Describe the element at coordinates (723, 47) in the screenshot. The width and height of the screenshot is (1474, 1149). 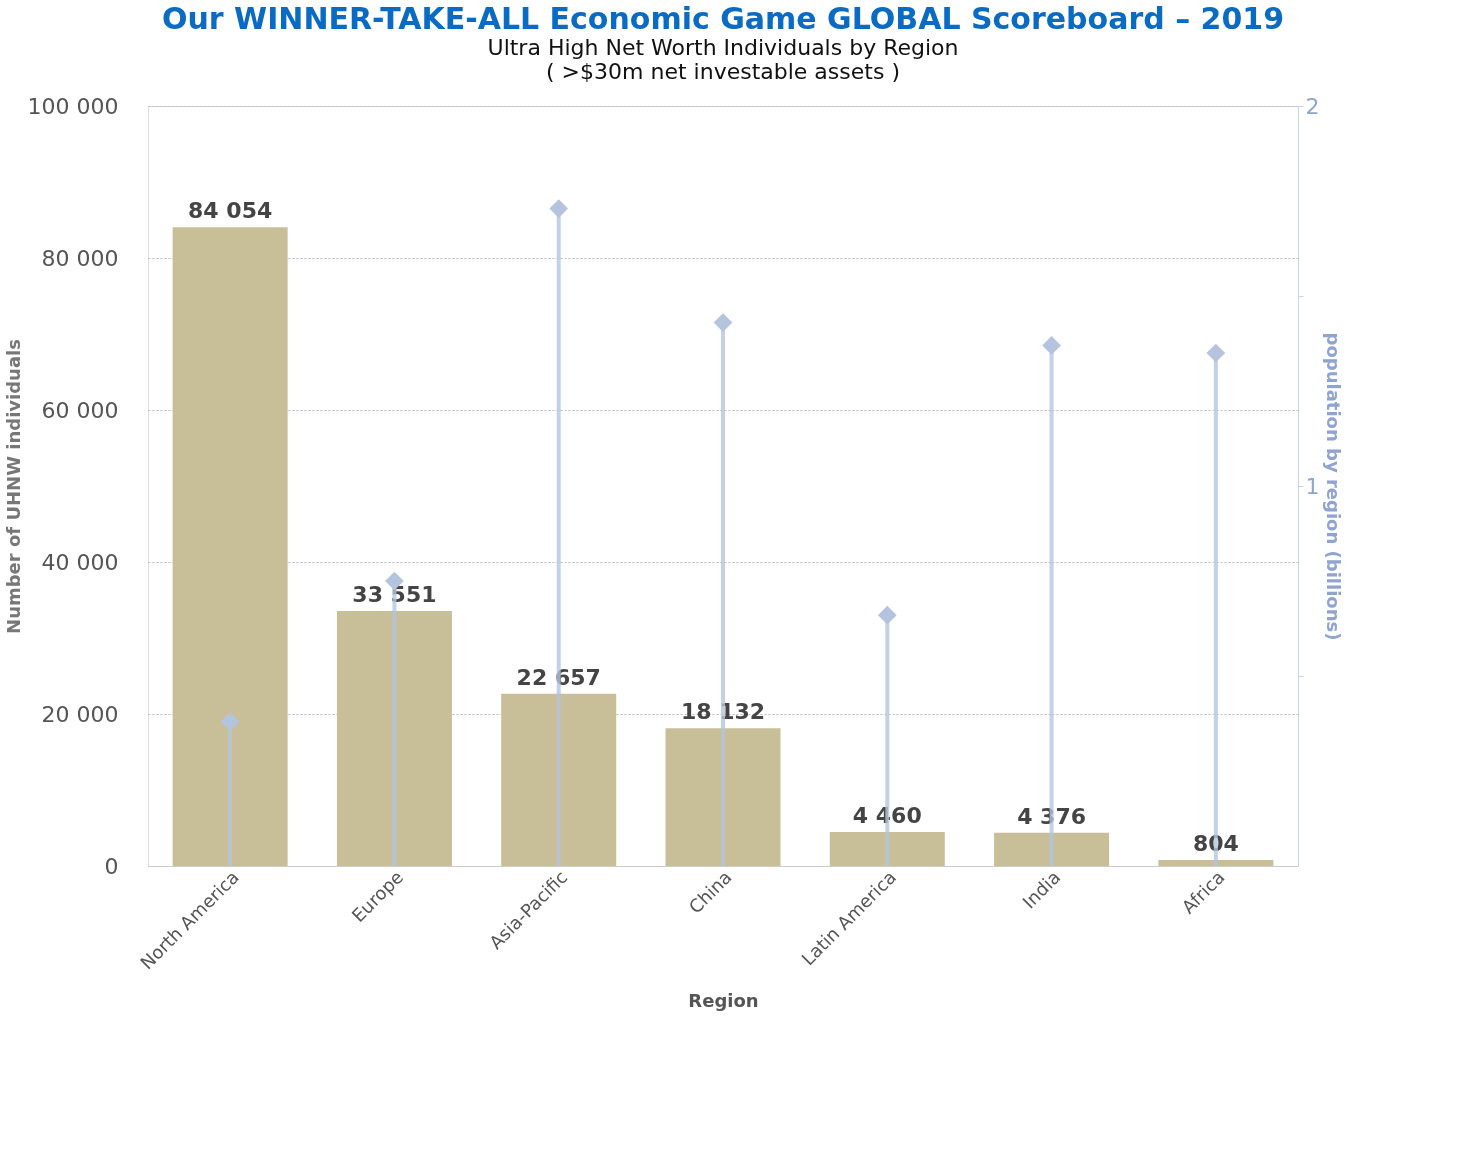
I see `chart-subtitle: Ultra High Net Worth Individuals by Region` at that location.